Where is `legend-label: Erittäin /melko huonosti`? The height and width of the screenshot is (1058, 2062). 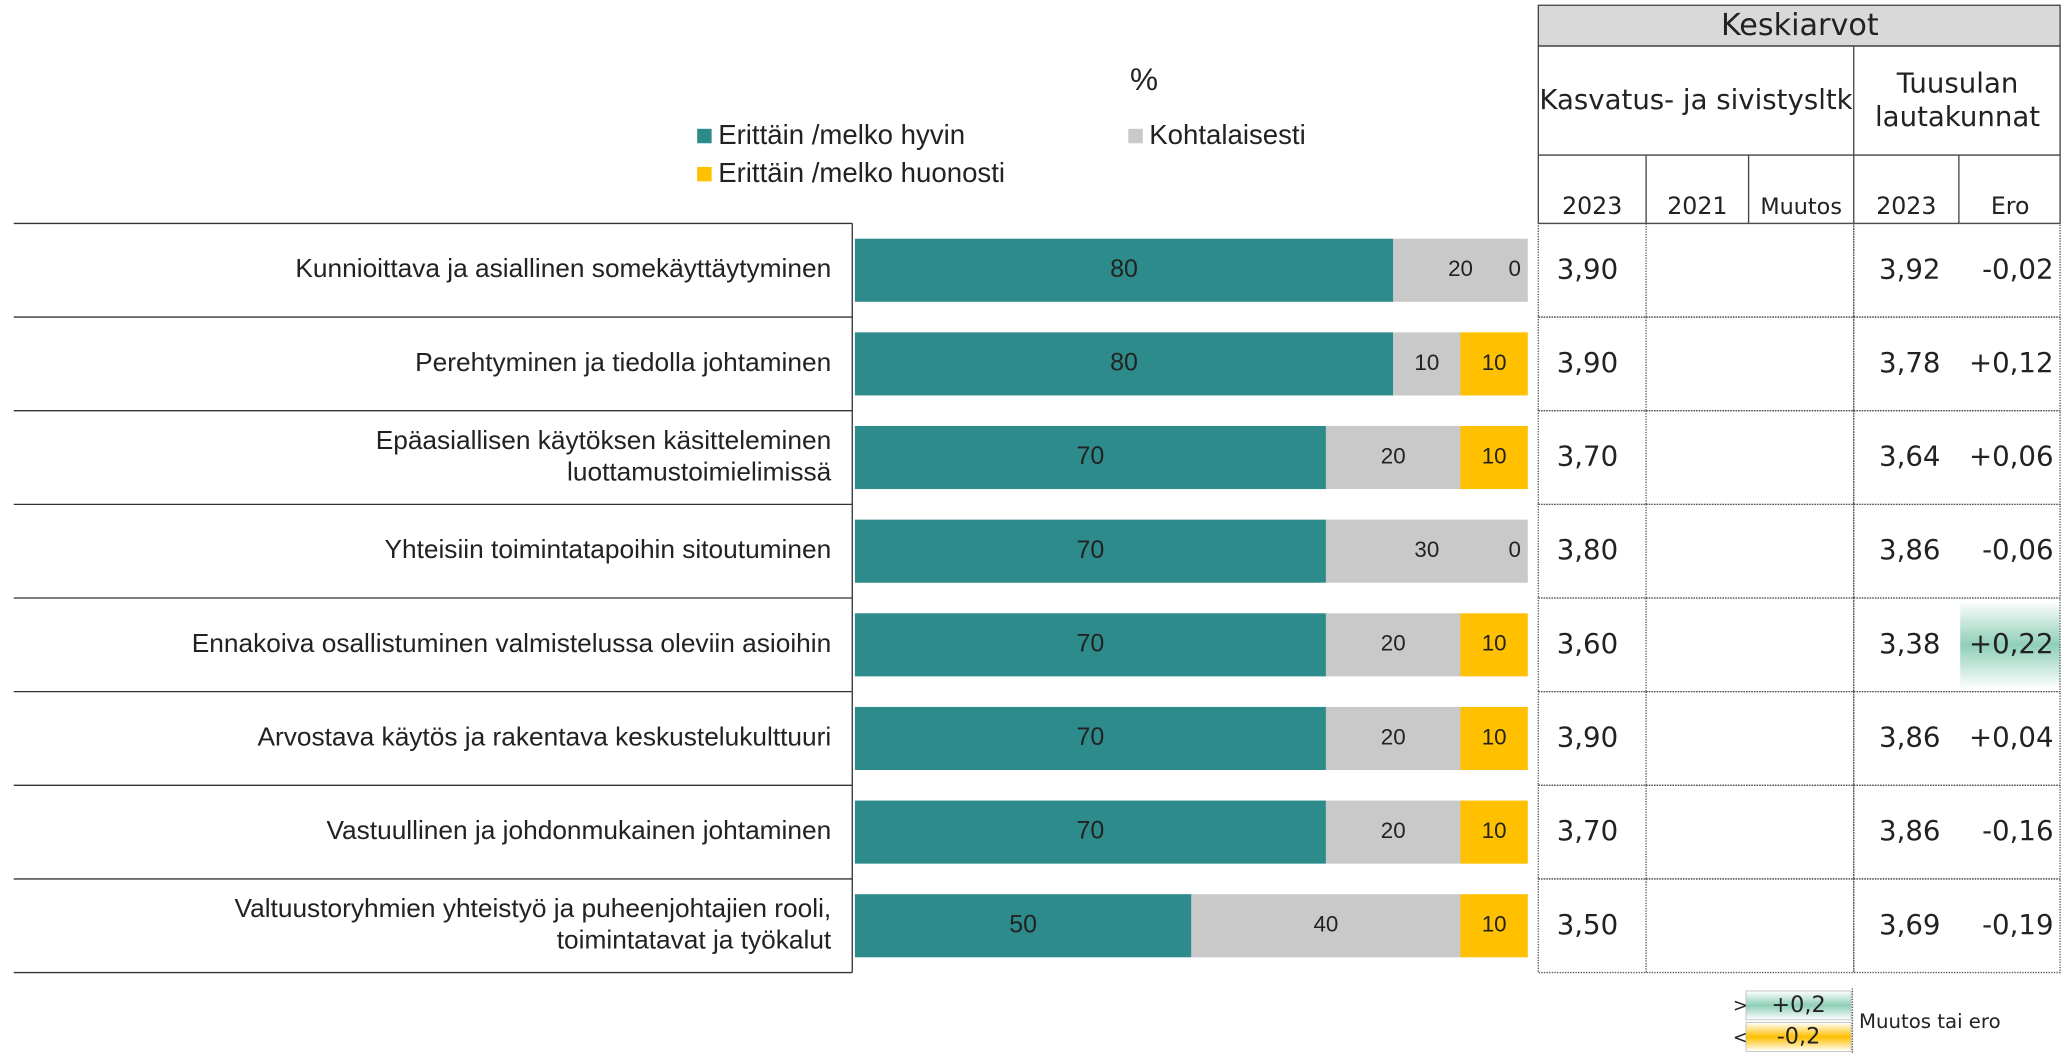 legend-label: Erittäin /melko huonosti is located at coordinates (861, 172).